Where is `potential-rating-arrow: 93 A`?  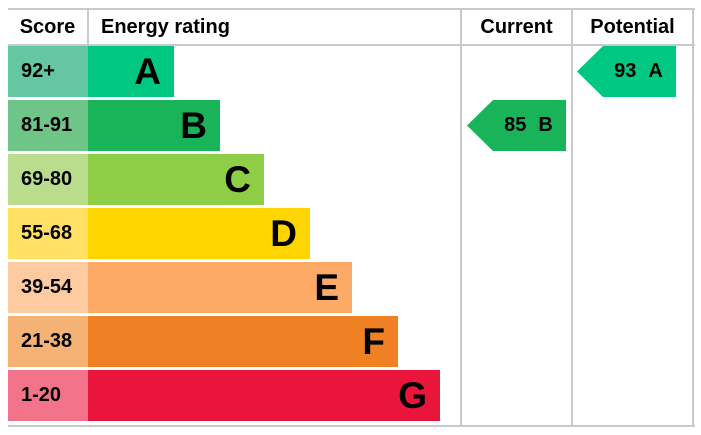
potential-rating-arrow: 93 A is located at coordinates (626, 71).